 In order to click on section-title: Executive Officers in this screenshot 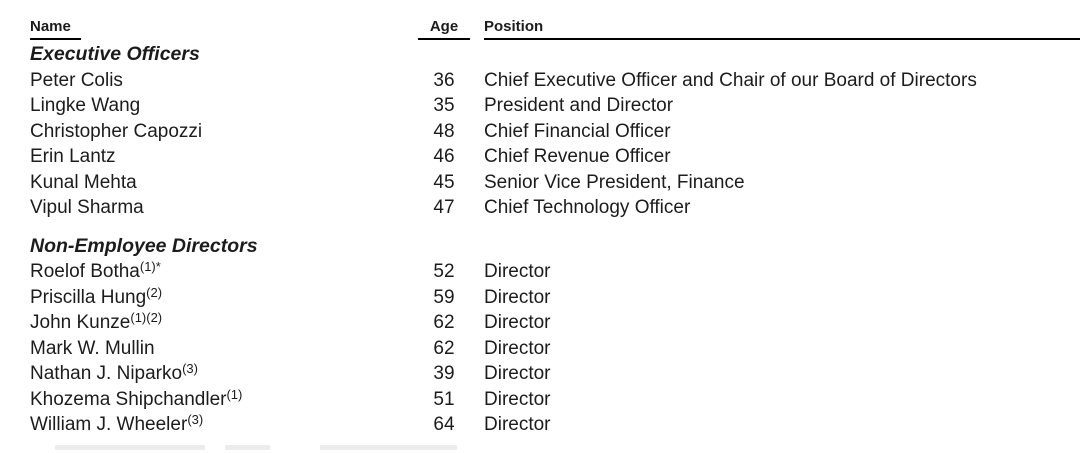, I will do `click(115, 54)`.